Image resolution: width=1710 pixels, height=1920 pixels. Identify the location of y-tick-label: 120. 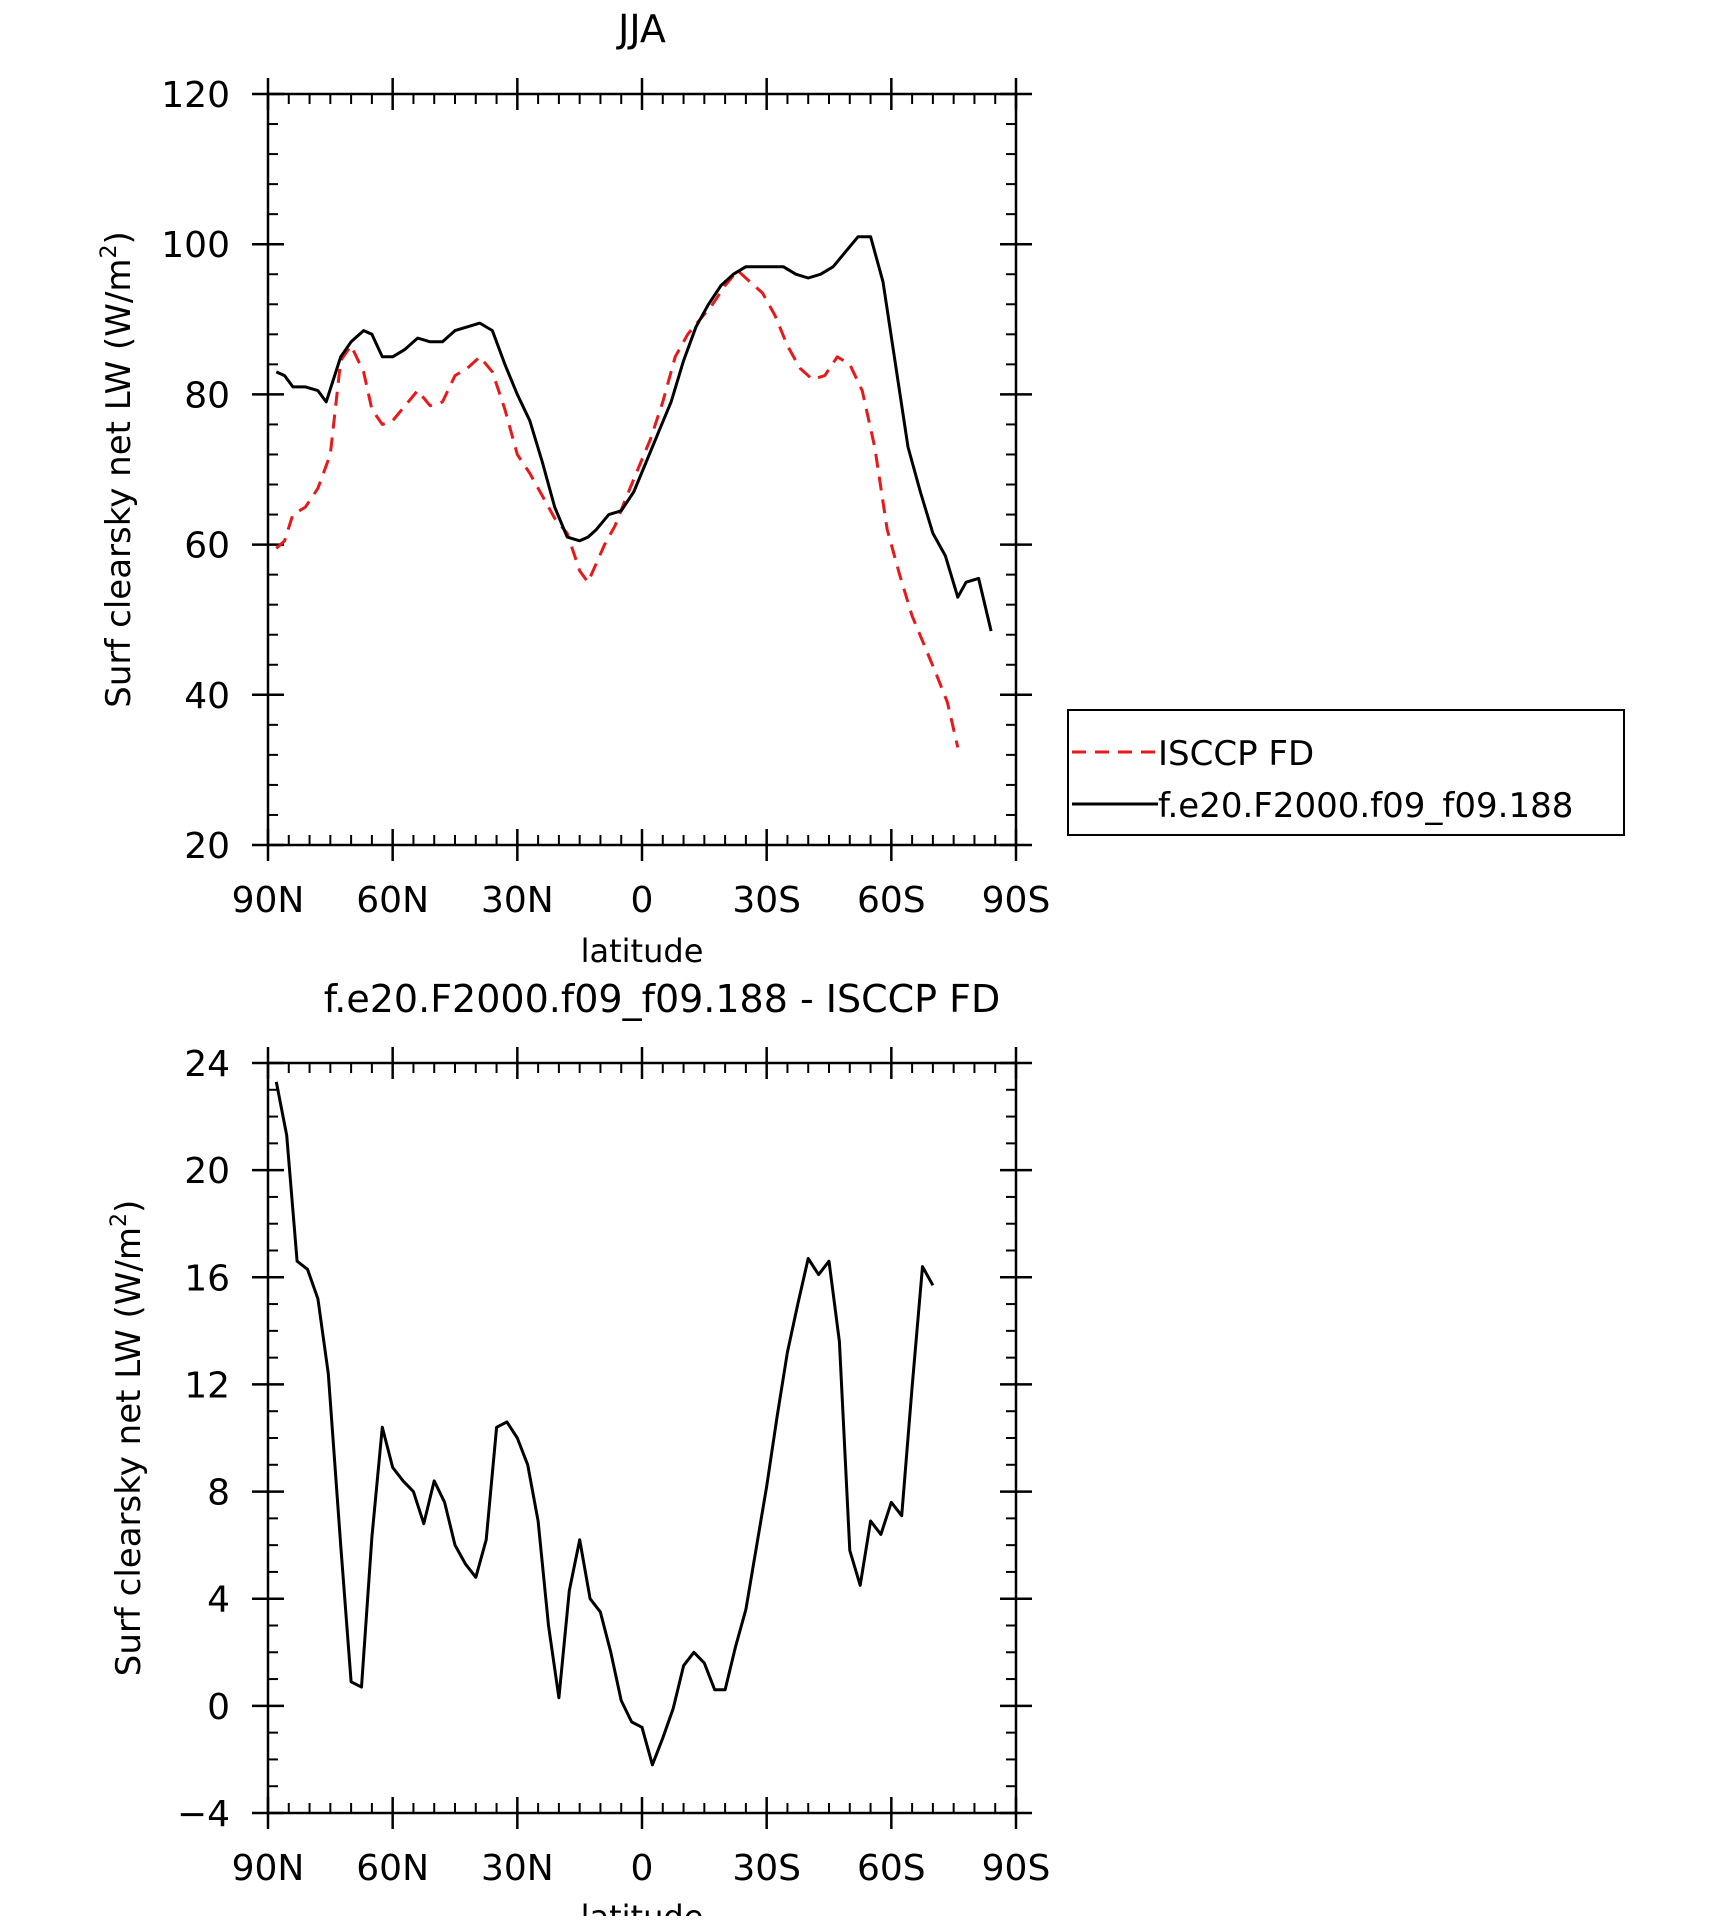
(195, 95).